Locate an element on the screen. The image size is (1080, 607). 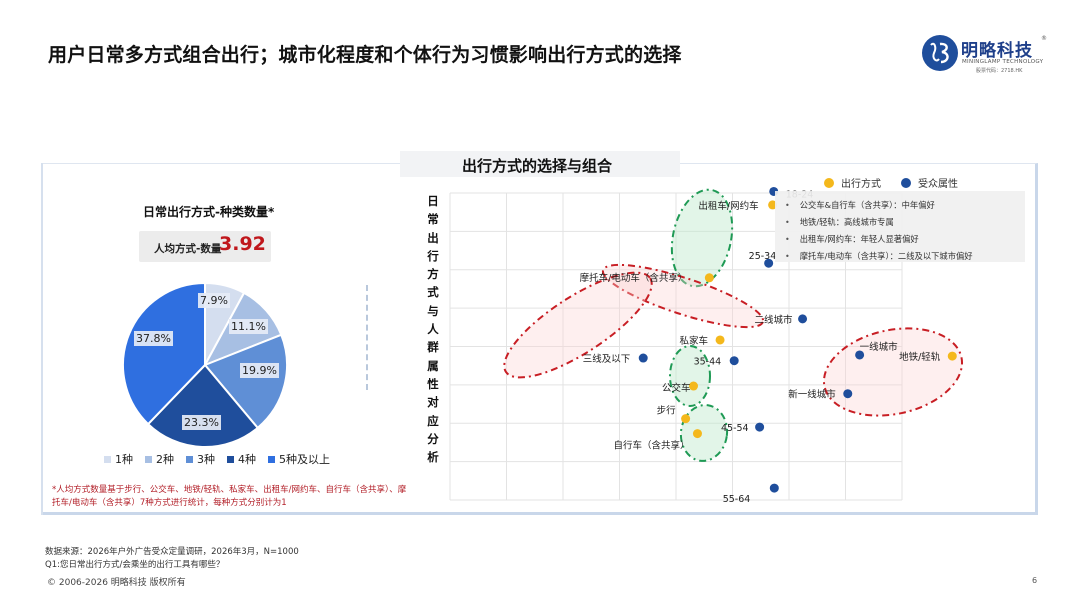
question-text: Q1:您日常出行方式/会乘坐的出行工具有哪些？ is located at coordinates (135, 565).